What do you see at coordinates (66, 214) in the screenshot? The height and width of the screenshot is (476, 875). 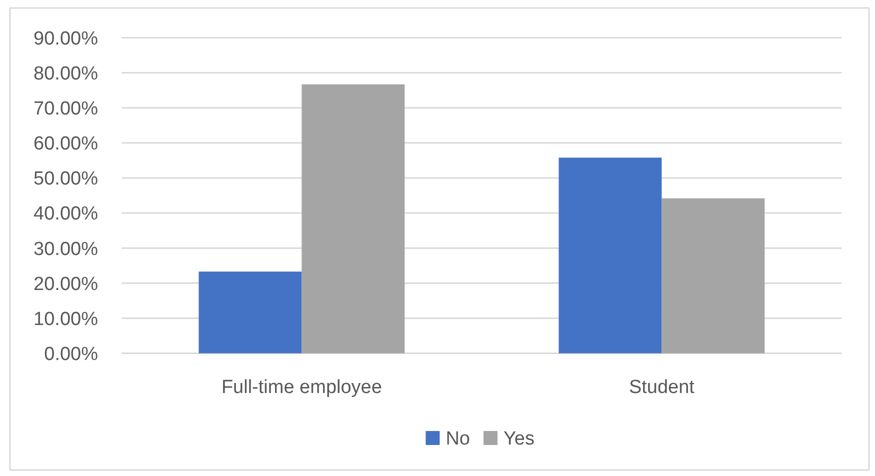 I see `y-tick-label: 40.00%` at bounding box center [66, 214].